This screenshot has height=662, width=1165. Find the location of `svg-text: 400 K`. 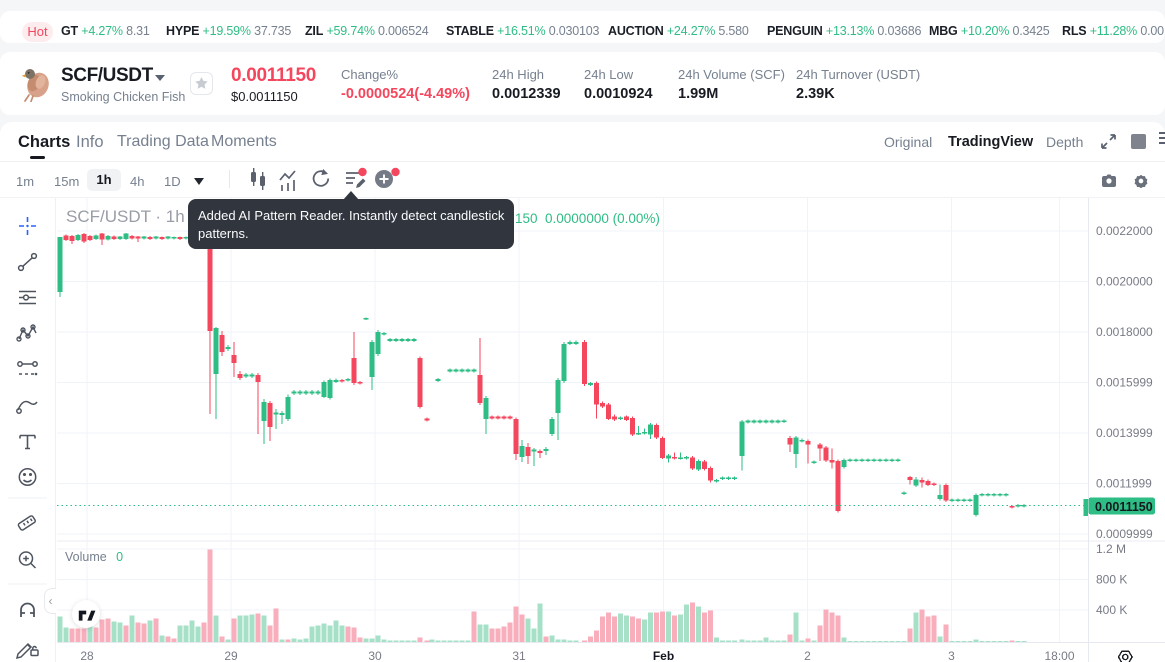

svg-text: 400 K is located at coordinates (1111, 610).